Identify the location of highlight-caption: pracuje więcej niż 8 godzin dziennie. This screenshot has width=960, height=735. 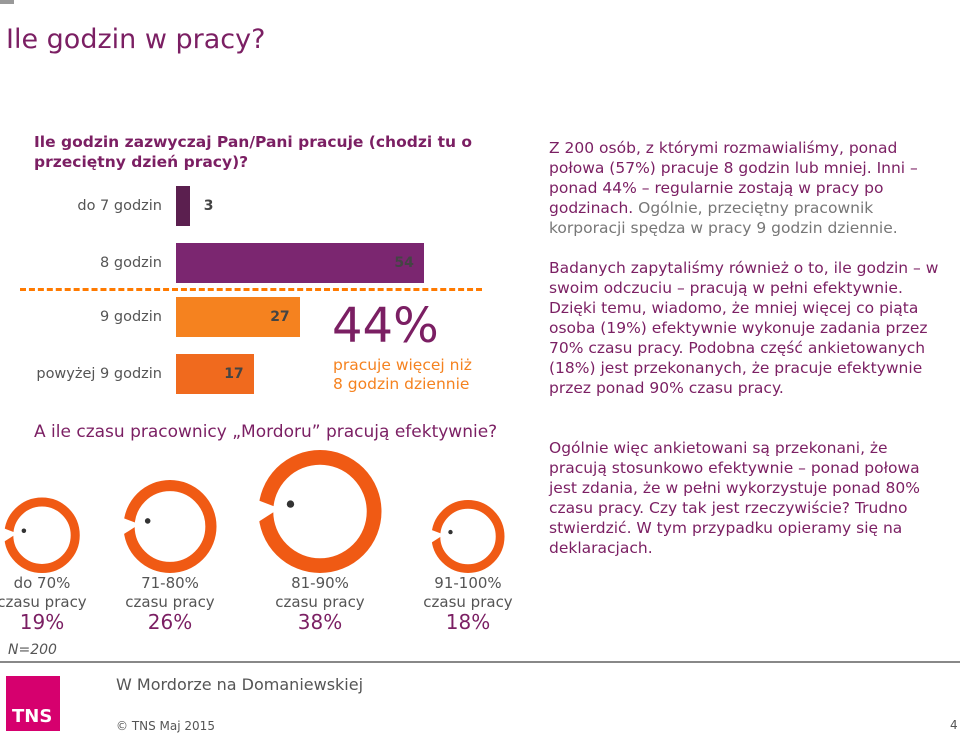
(402, 375).